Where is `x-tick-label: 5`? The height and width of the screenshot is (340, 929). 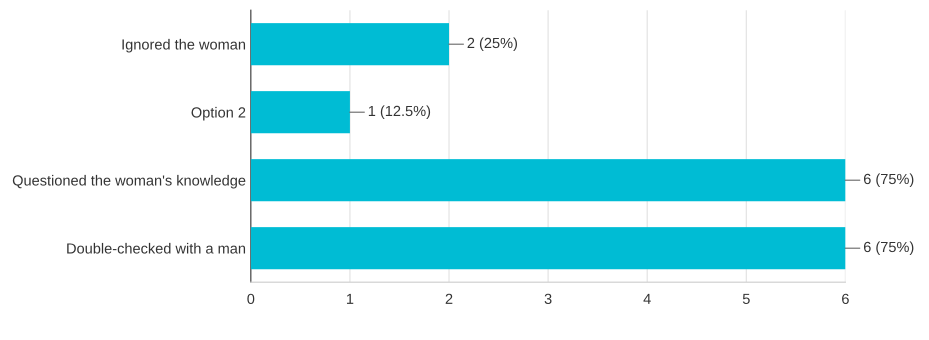 x-tick-label: 5 is located at coordinates (746, 299).